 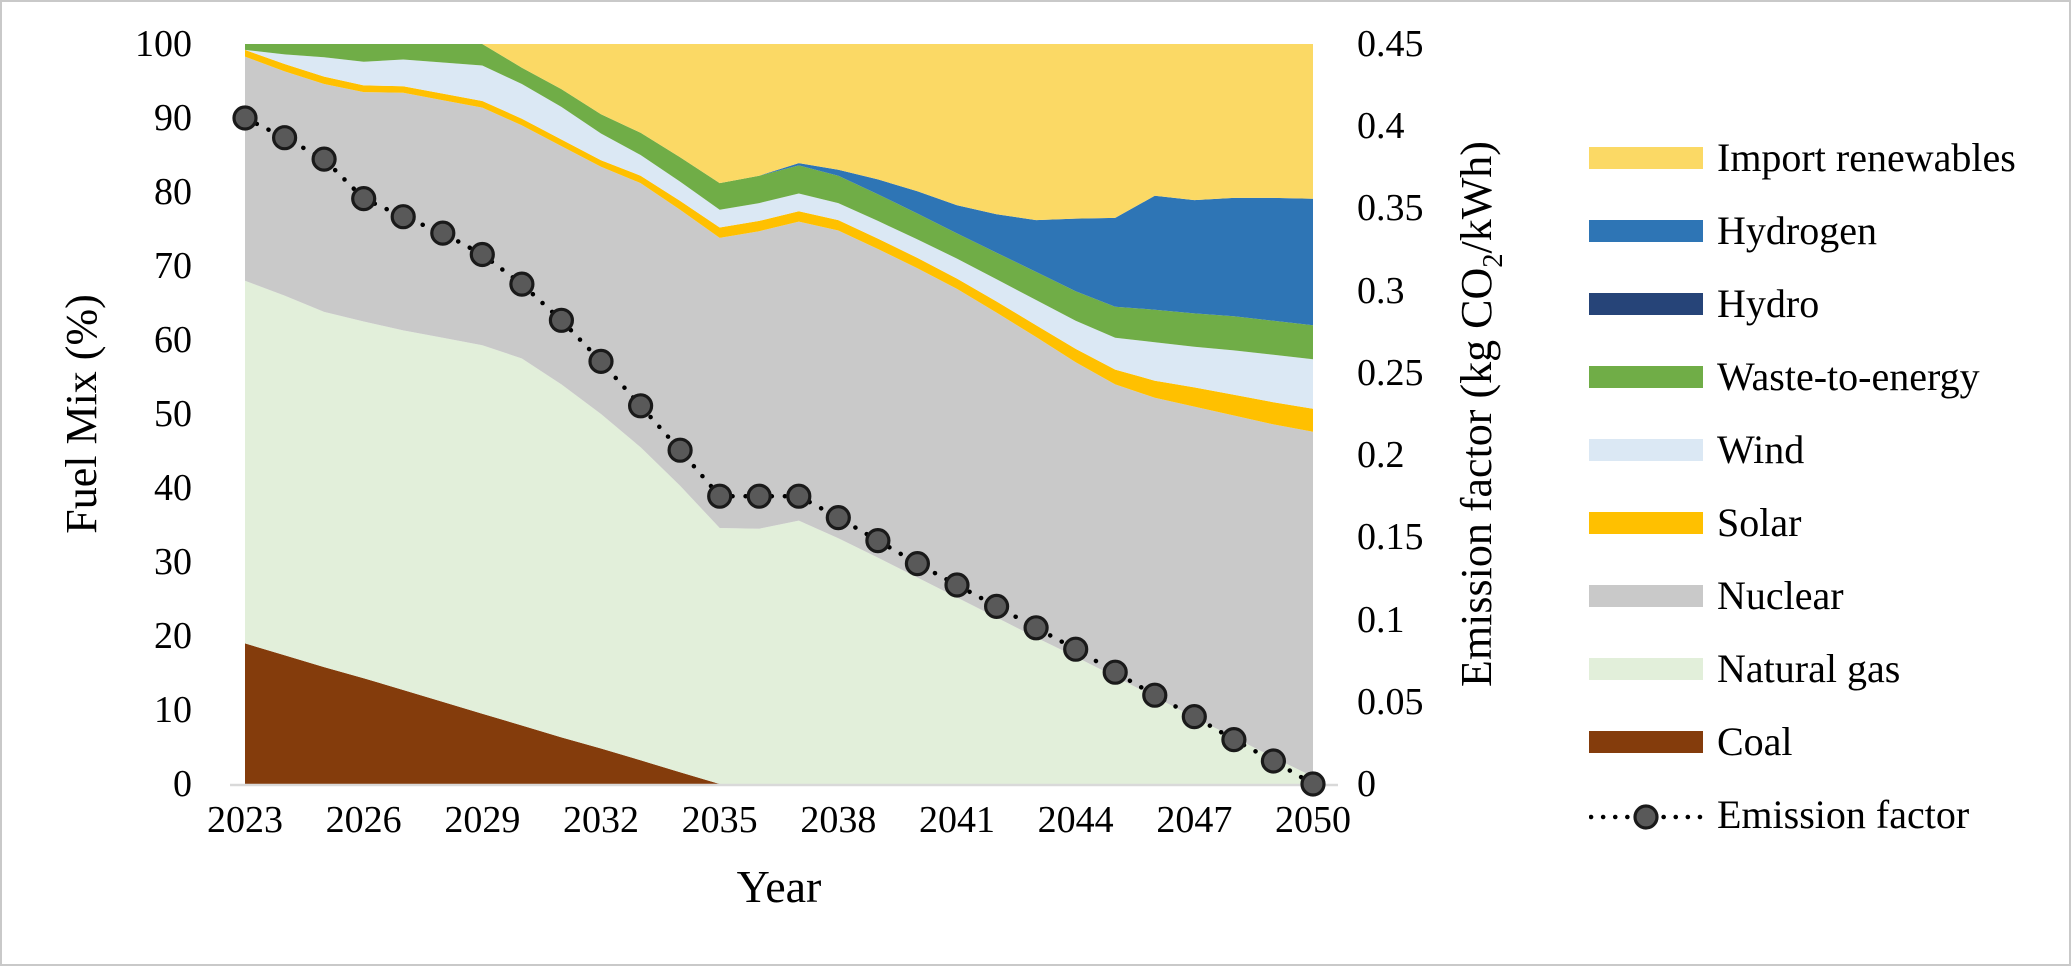 What do you see at coordinates (81, 414) in the screenshot?
I see `left-axis-title: Fuel Mix (%)` at bounding box center [81, 414].